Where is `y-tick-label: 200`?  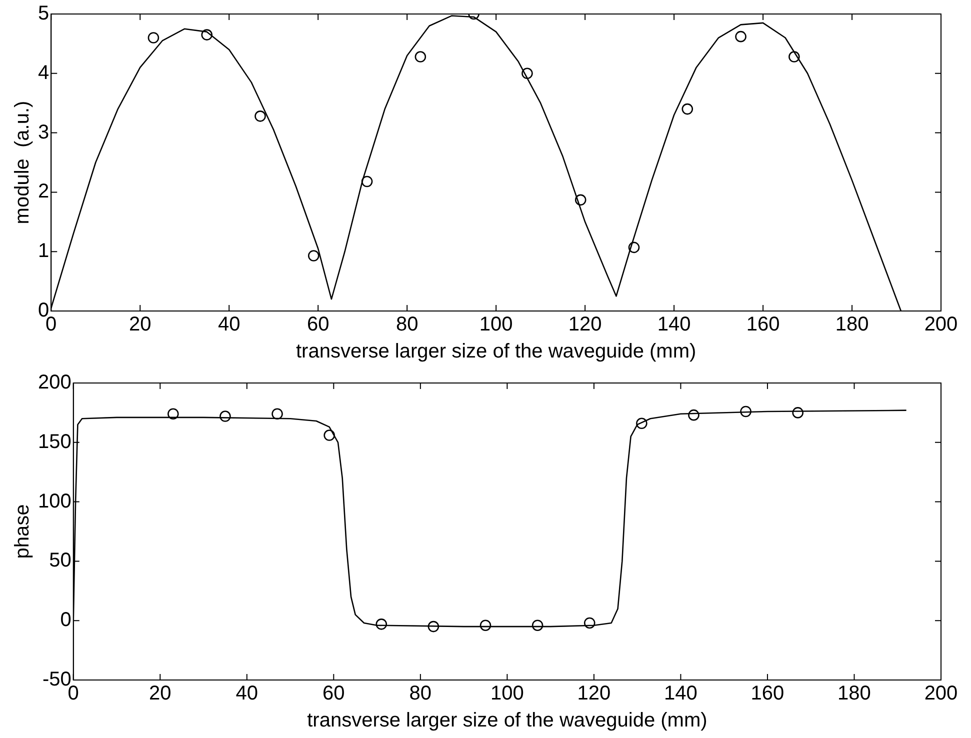
y-tick-label: 200 is located at coordinates (55, 383).